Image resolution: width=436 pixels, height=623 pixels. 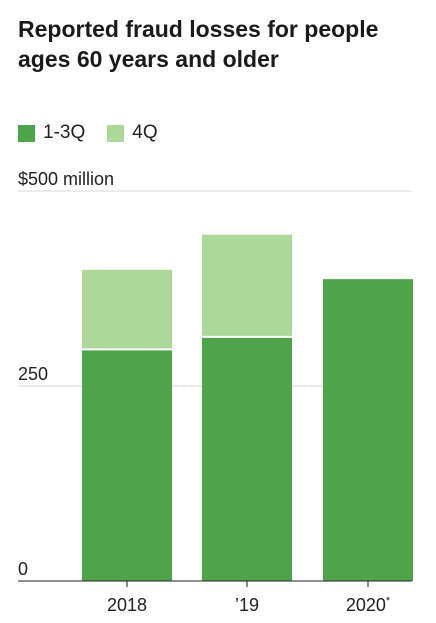 What do you see at coordinates (26, 133) in the screenshot?
I see `legend-swatch-1-3q` at bounding box center [26, 133].